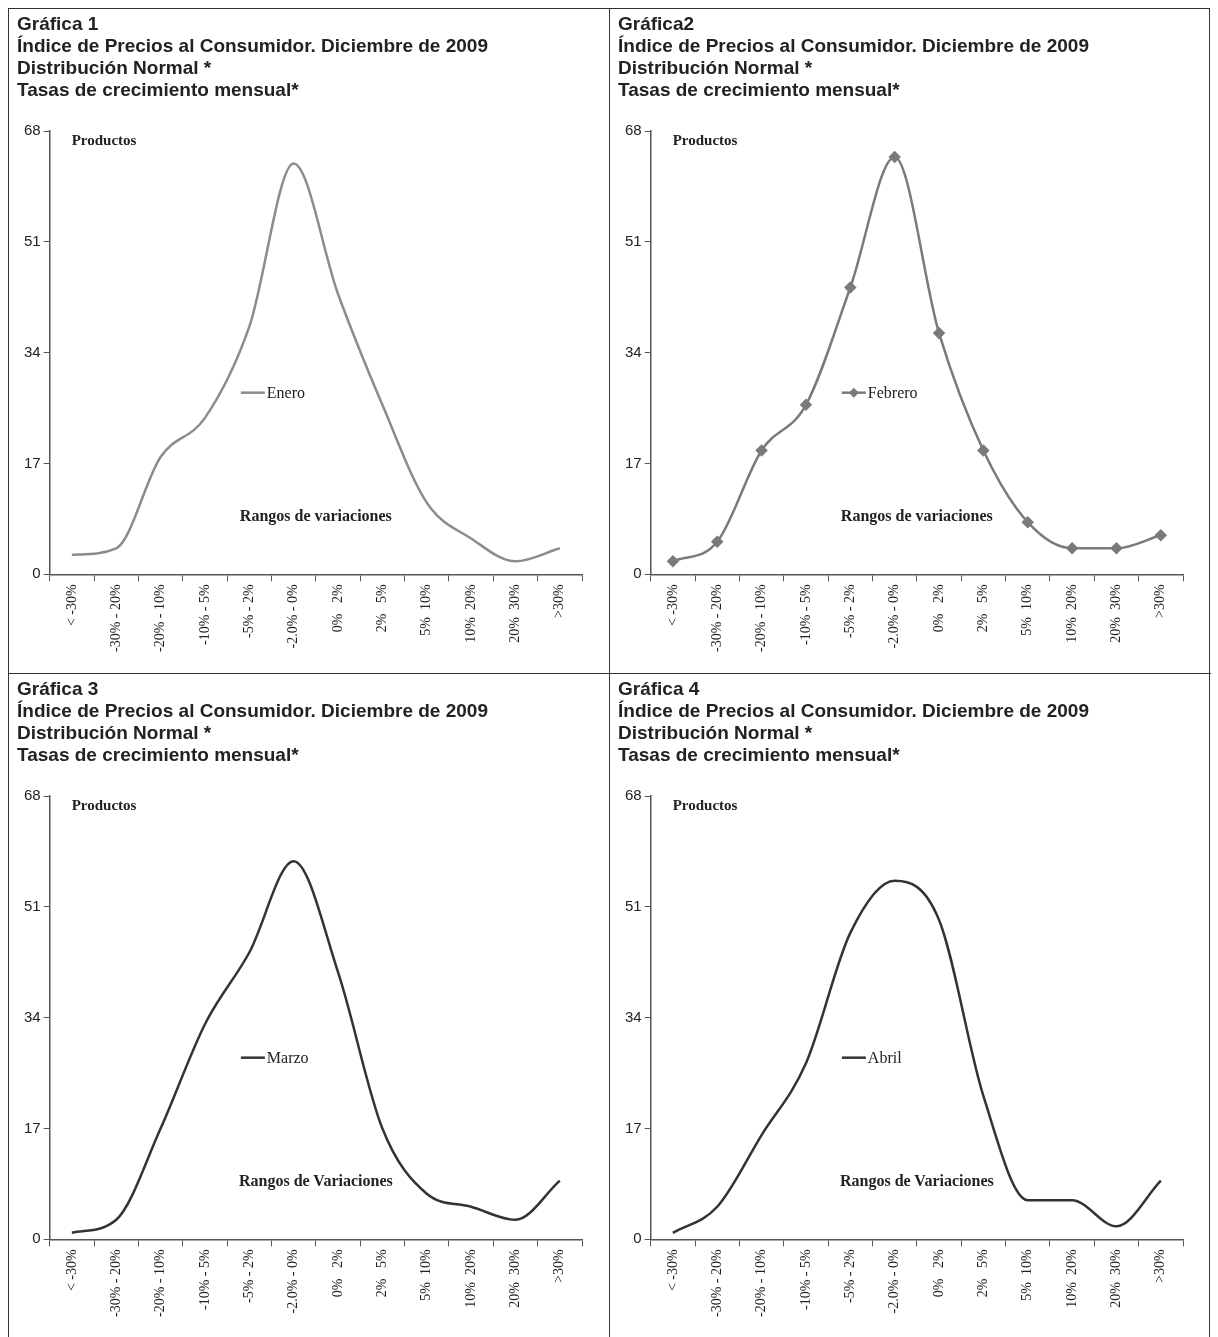  Describe the element at coordinates (287, 1057) in the screenshot. I see `legend-label: Marzo` at that location.